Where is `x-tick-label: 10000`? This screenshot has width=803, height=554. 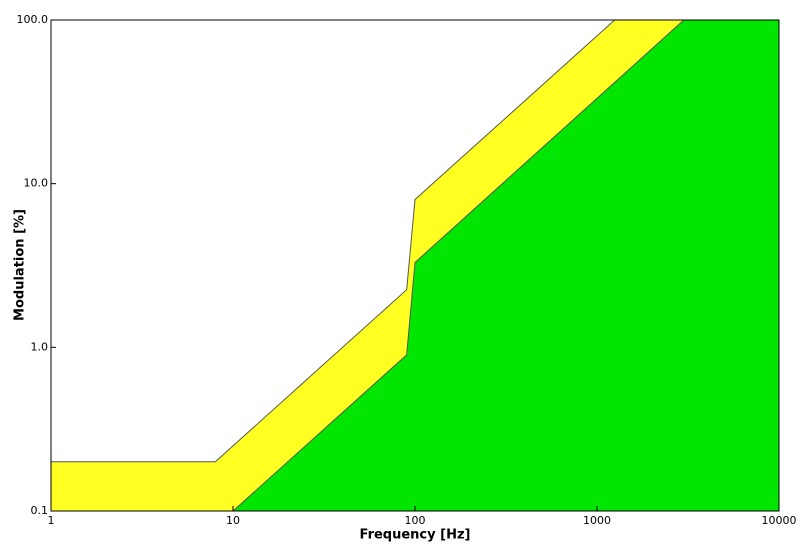
x-tick-label: 10000 is located at coordinates (779, 520).